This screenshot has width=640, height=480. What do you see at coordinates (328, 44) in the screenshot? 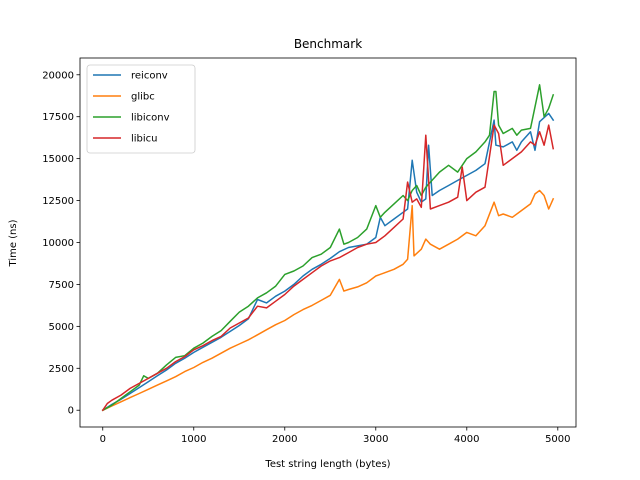
I see `chart-title: Benchmark` at bounding box center [328, 44].